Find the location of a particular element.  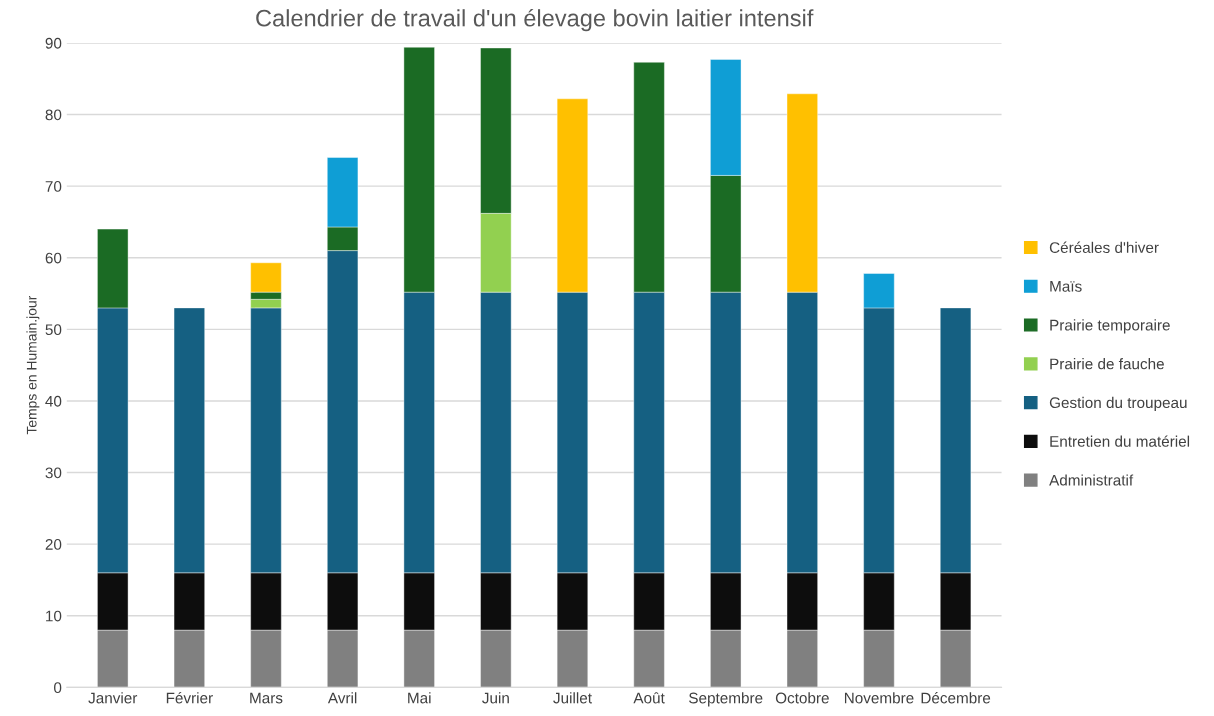

y-tick-label: 40 is located at coordinates (53, 401).